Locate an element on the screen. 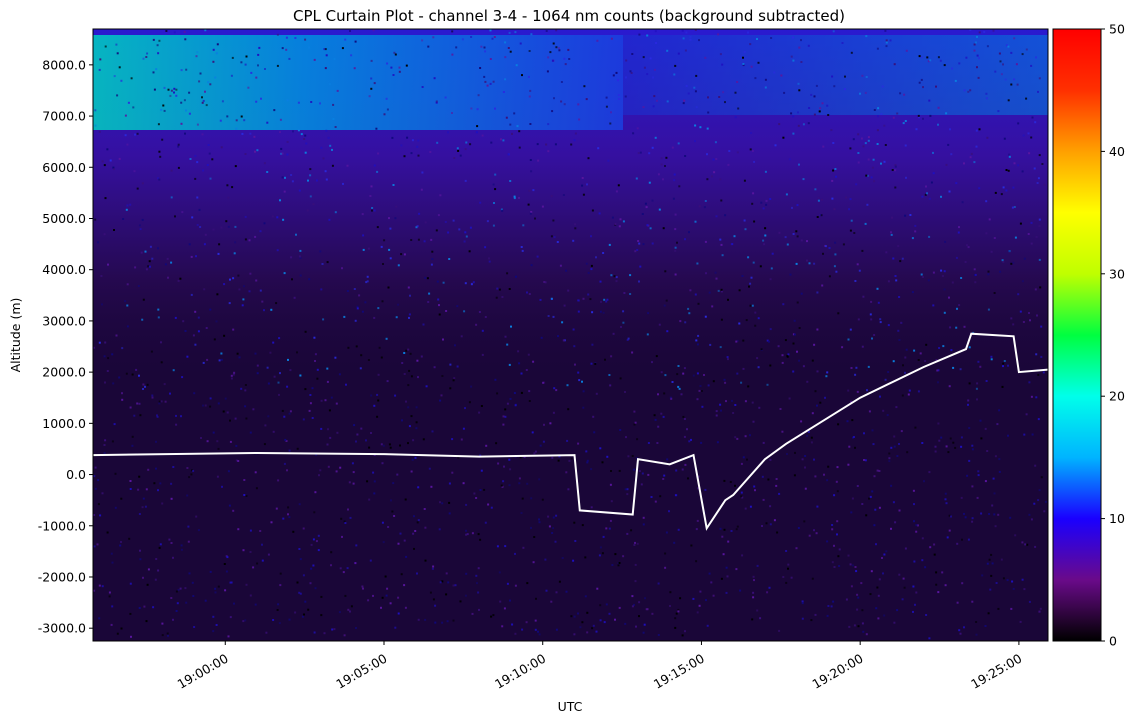  colorbar-tick-label: 50 is located at coordinates (1117, 29).